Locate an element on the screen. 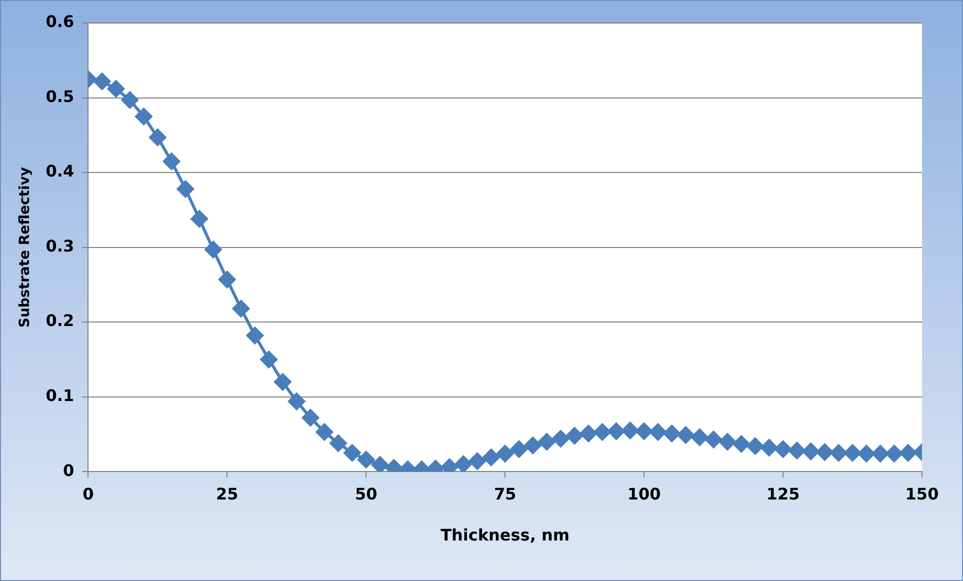 This screenshot has height=581, width=963. y-tick-label: 0.5 is located at coordinates (60, 96).